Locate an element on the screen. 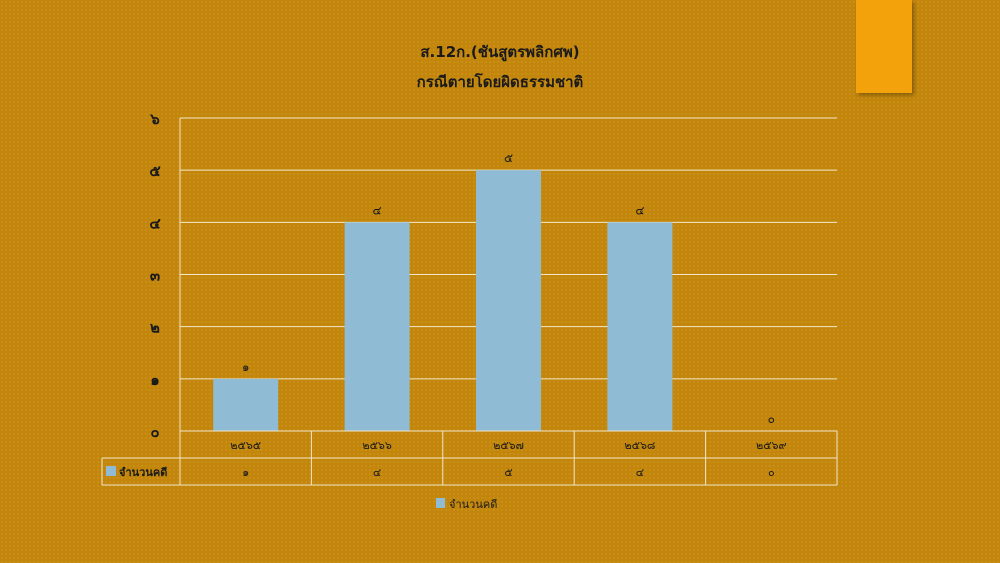 This screenshot has width=1000, height=563. y-tick-label: ๕ is located at coordinates (155, 171).